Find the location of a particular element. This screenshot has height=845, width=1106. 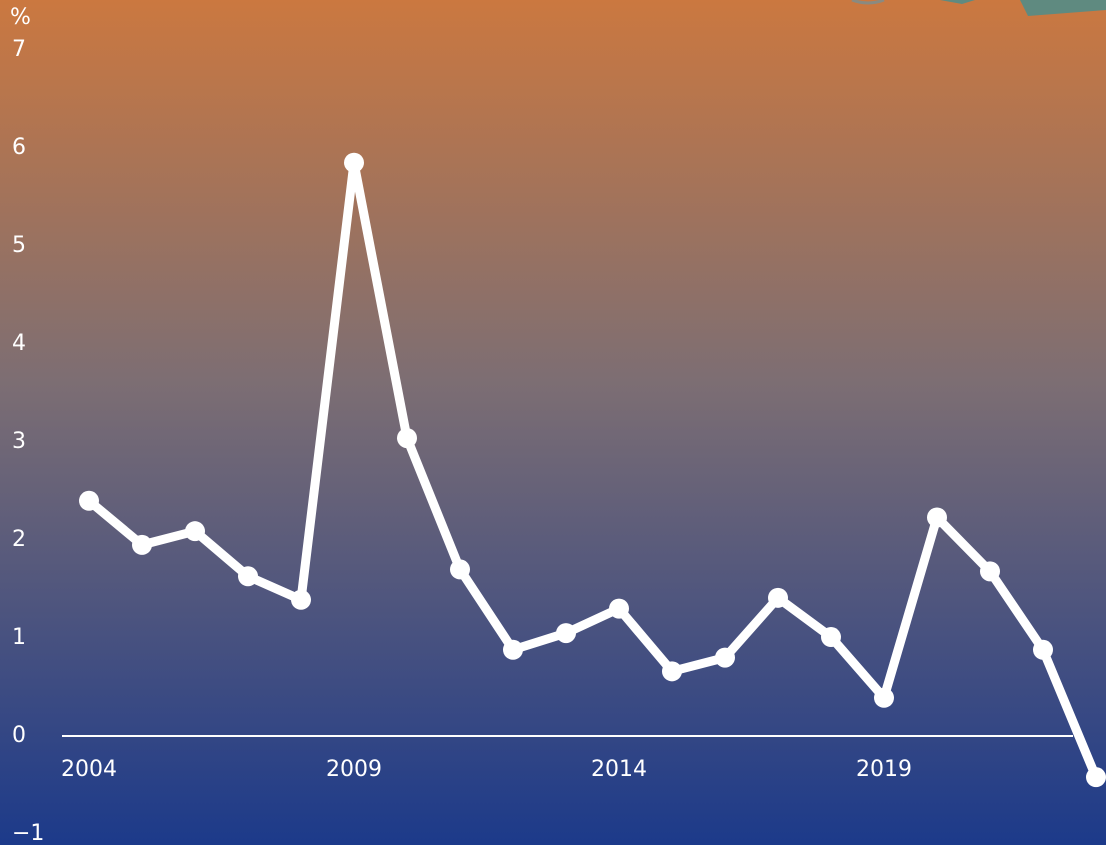

y-tick-label: −1 is located at coordinates (28, 833).